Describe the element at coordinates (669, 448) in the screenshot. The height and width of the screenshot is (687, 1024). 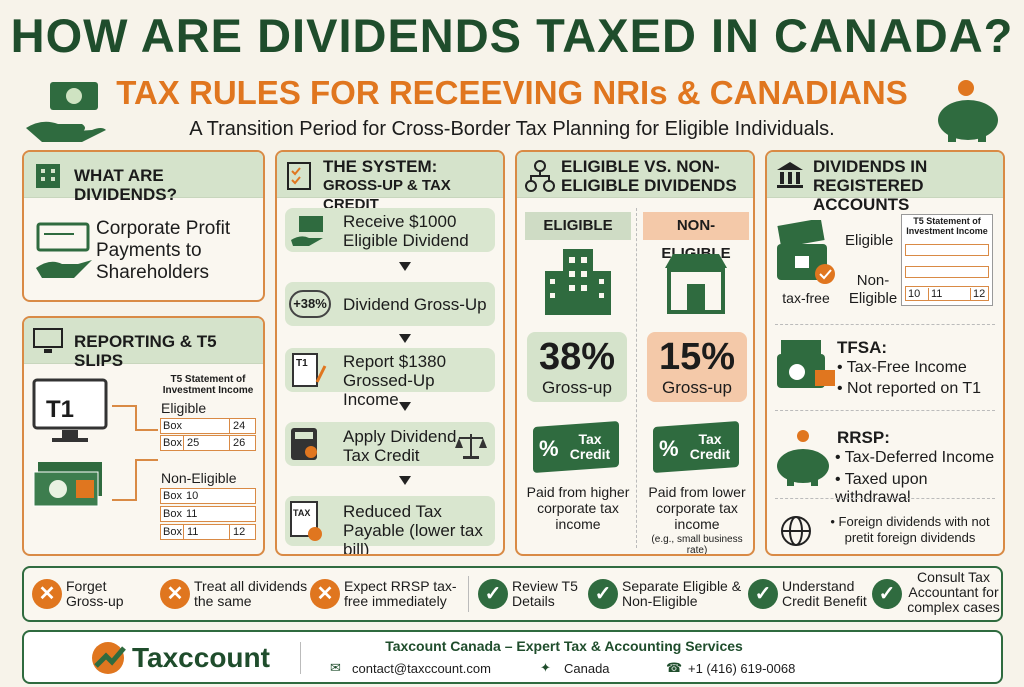
I see `percent-symbol: %` at that location.